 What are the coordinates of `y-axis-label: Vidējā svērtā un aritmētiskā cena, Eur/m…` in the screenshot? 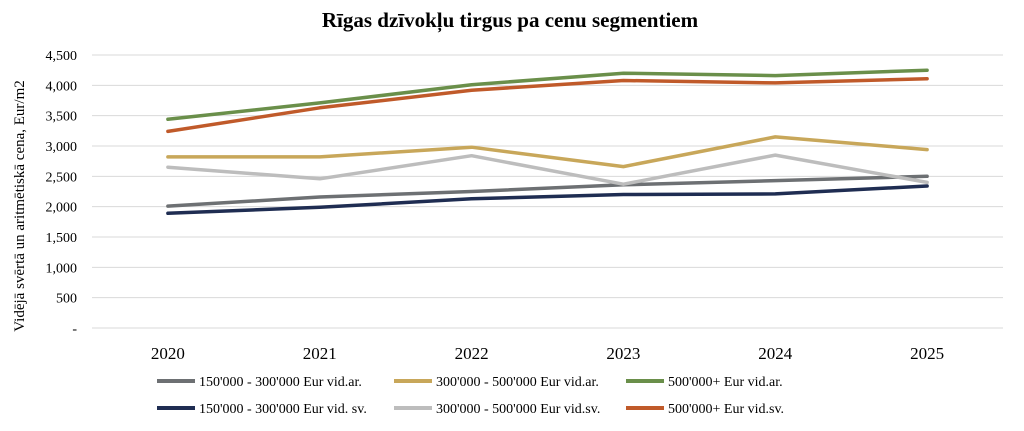 It's located at (20, 206).